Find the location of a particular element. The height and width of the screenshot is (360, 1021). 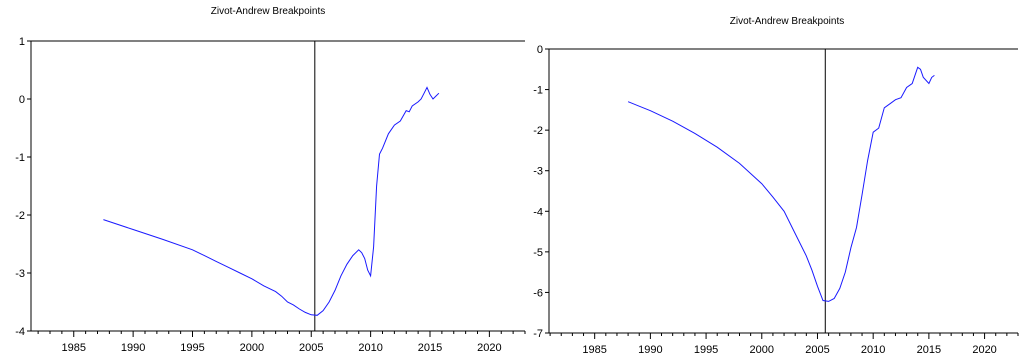

y-tick-label: -6 is located at coordinates (538, 293).